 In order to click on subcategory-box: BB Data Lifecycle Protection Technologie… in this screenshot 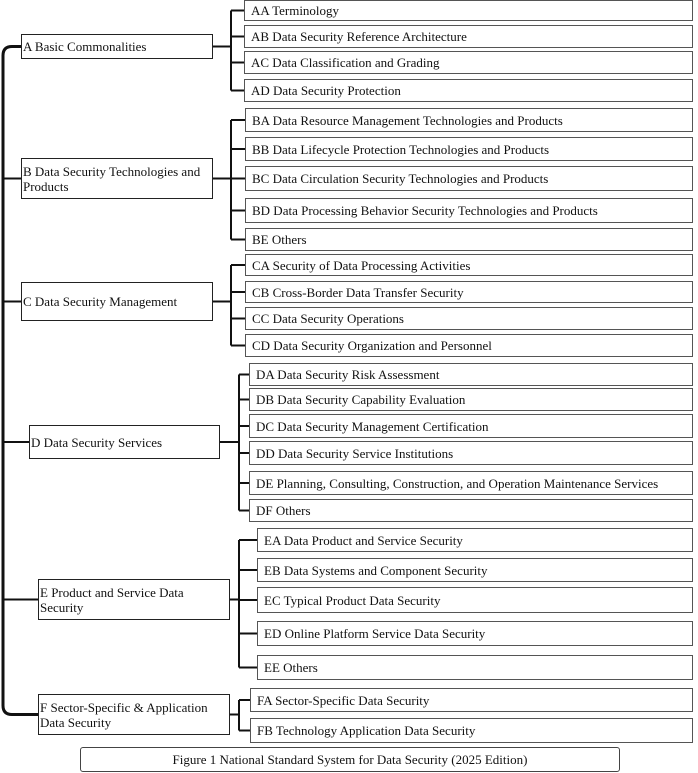, I will do `click(469, 149)`.